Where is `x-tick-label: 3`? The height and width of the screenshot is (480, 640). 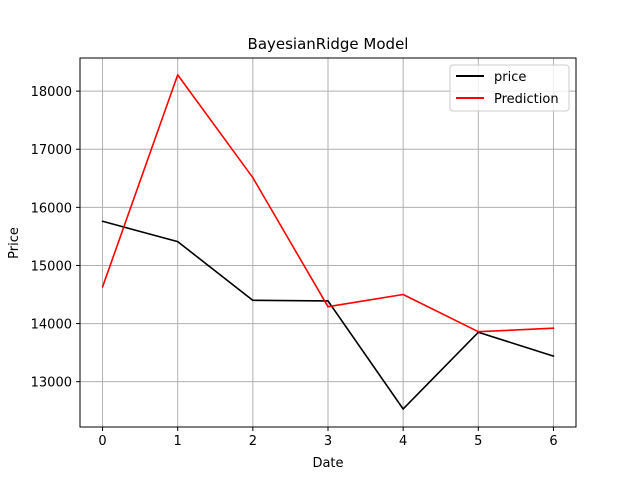 x-tick-label: 3 is located at coordinates (328, 441).